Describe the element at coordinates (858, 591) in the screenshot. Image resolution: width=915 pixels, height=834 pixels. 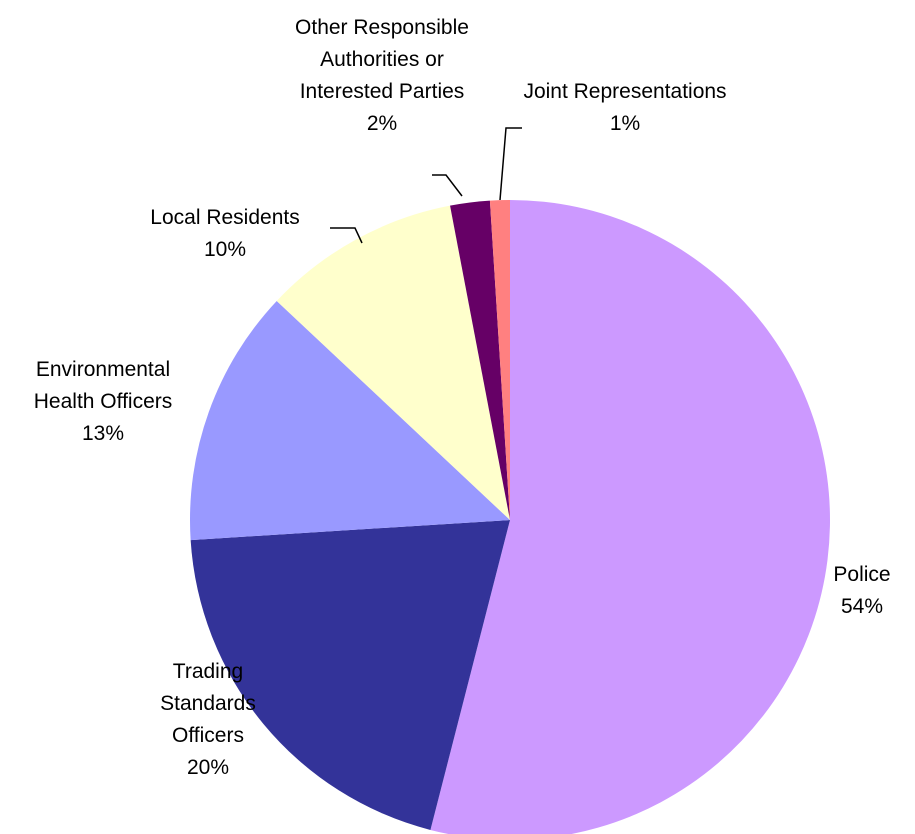
I see `slice-label: Police 54%` at that location.